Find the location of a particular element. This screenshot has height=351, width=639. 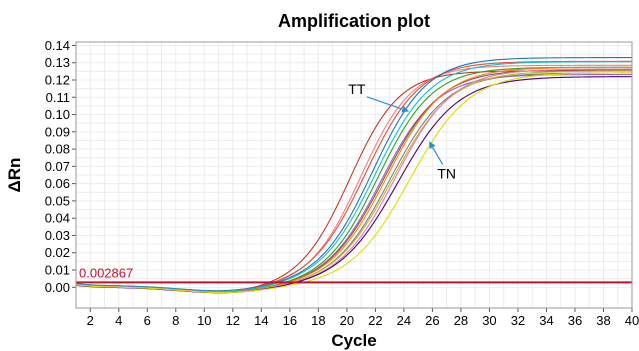

y-tick-label: 0.14 is located at coordinates (57, 45).